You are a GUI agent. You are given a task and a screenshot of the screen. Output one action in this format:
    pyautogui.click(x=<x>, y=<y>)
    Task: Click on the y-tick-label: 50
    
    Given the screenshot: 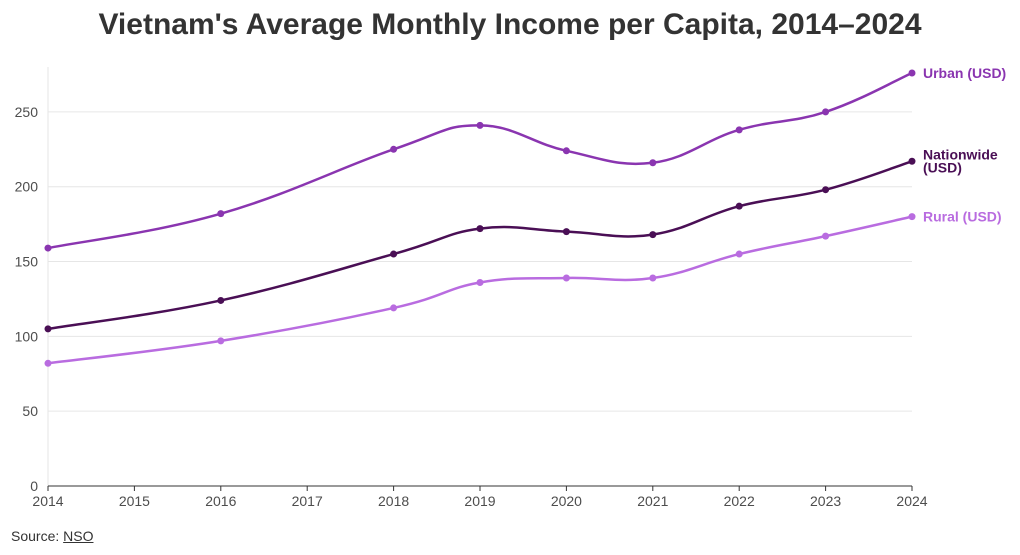 What is the action you would take?
    pyautogui.click(x=30, y=411)
    